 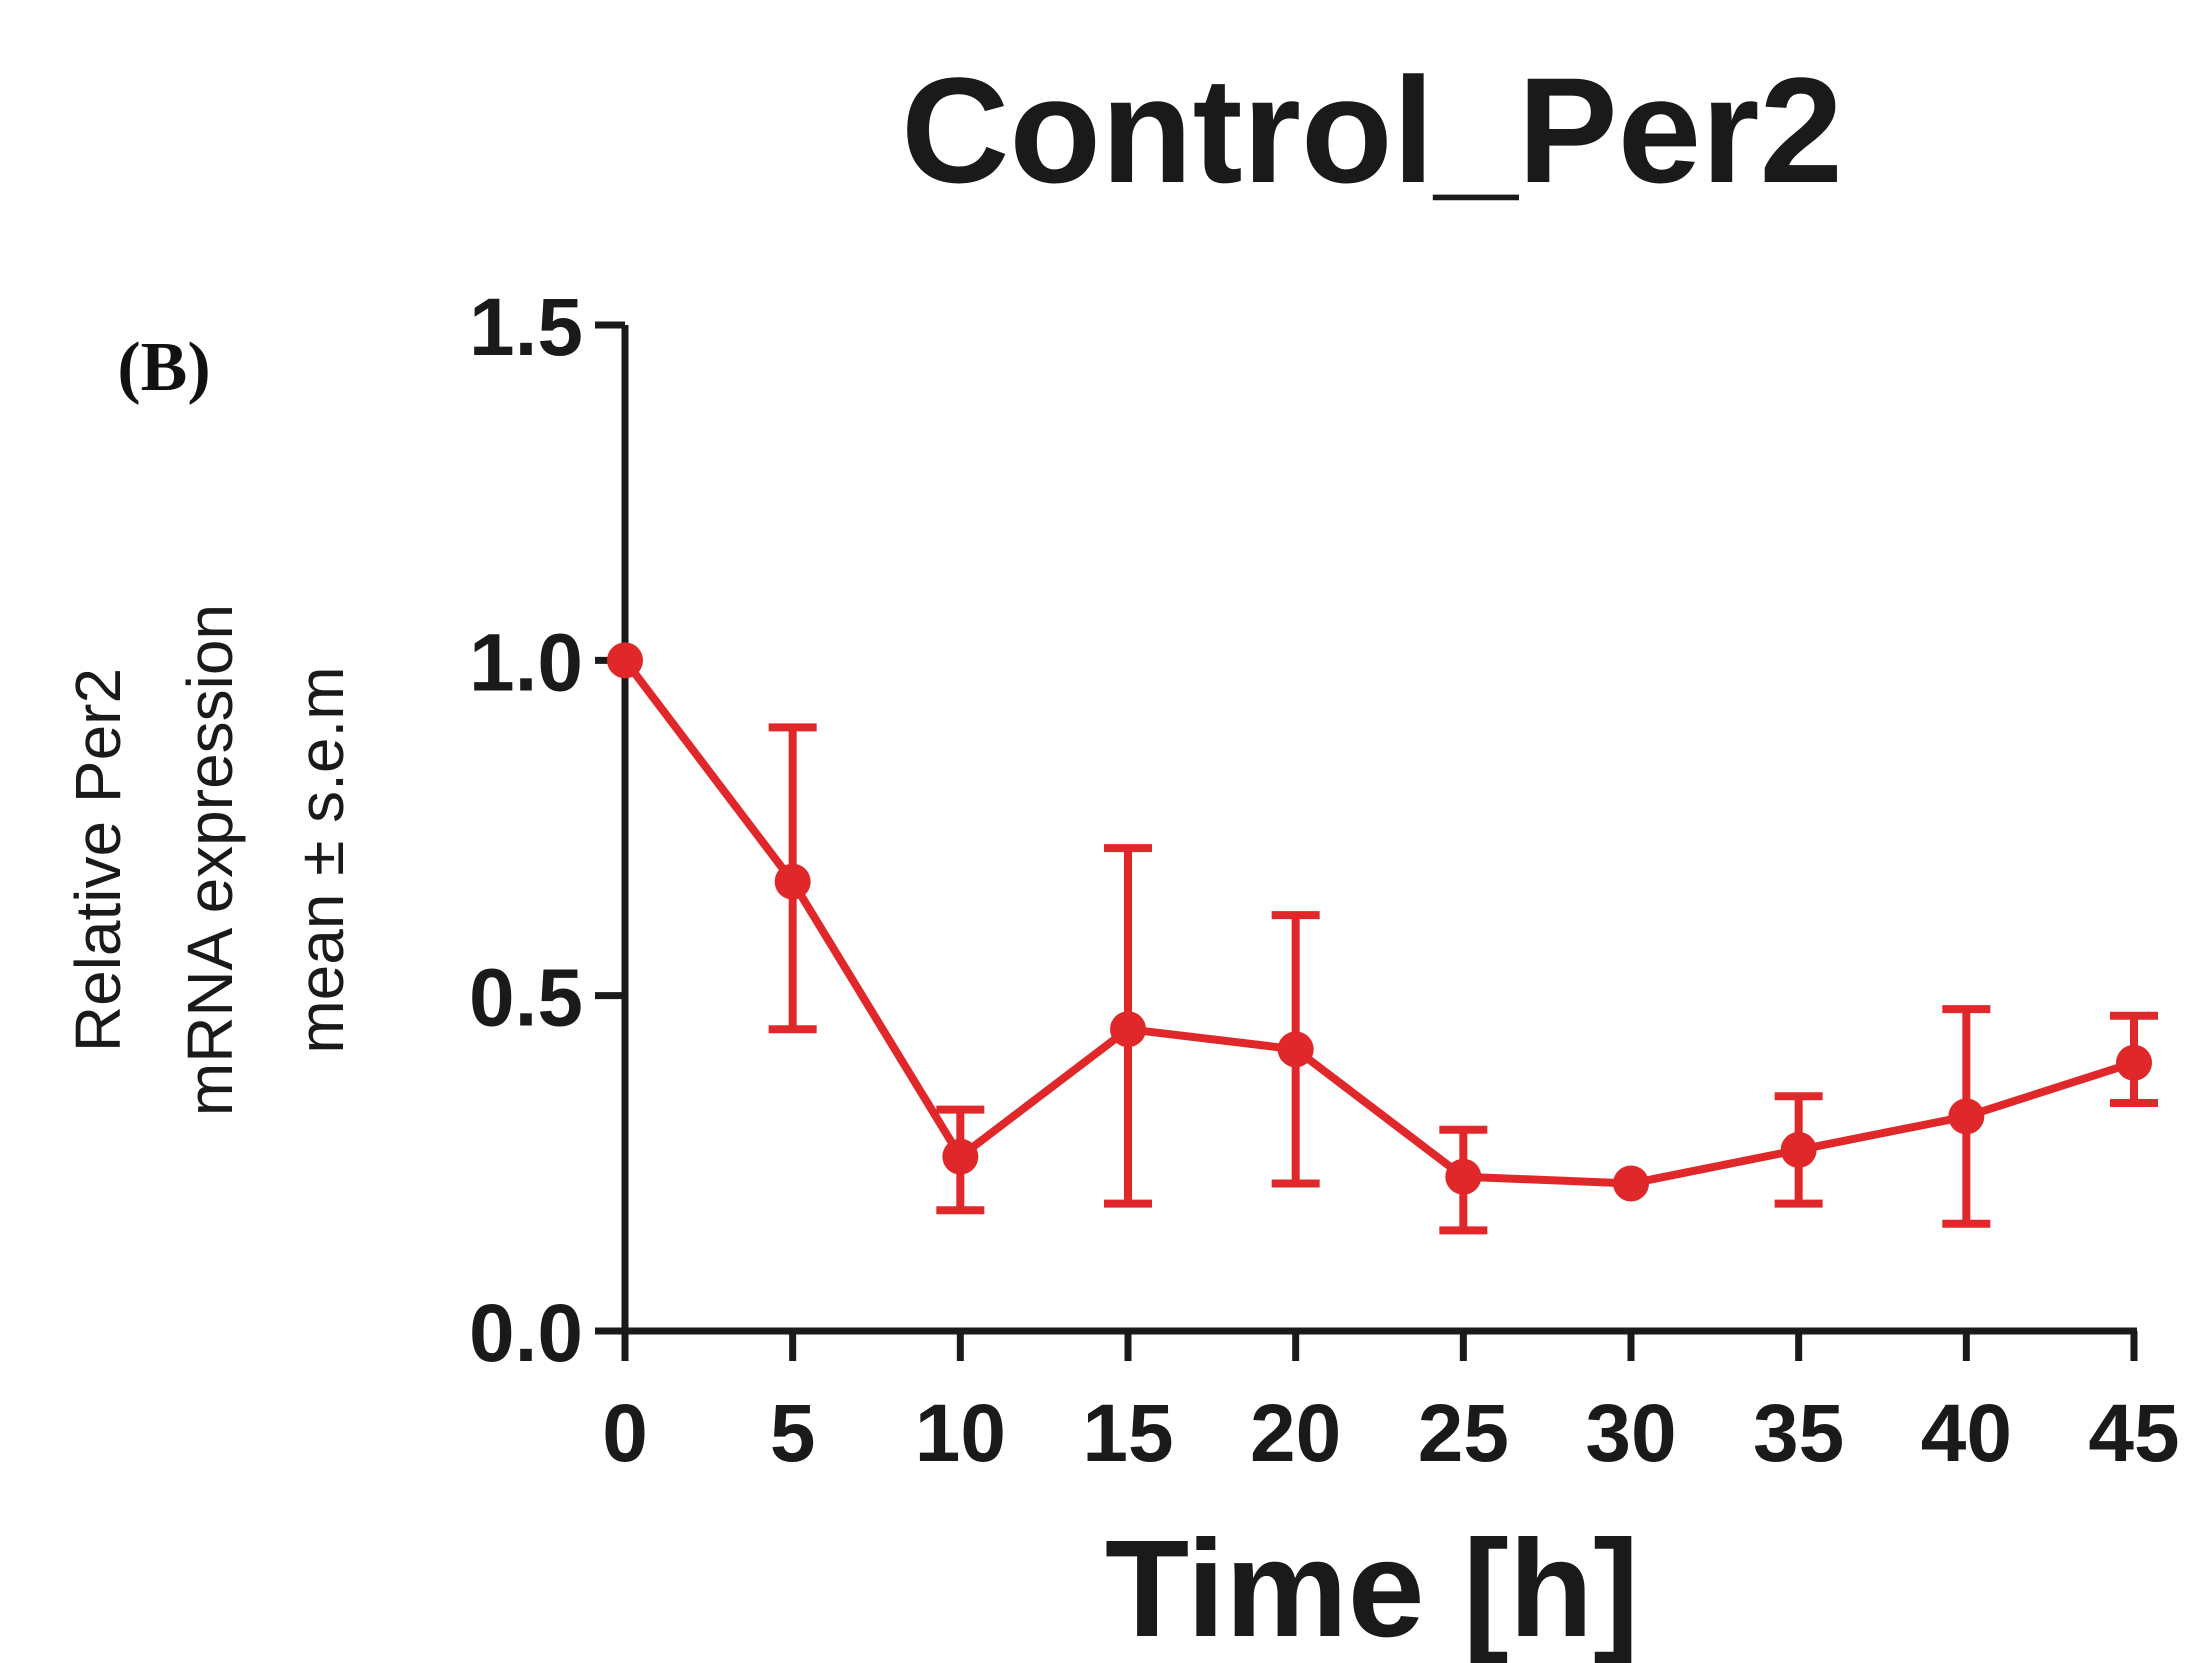 What do you see at coordinates (625, 1433) in the screenshot?
I see `x-tick-label: 0` at bounding box center [625, 1433].